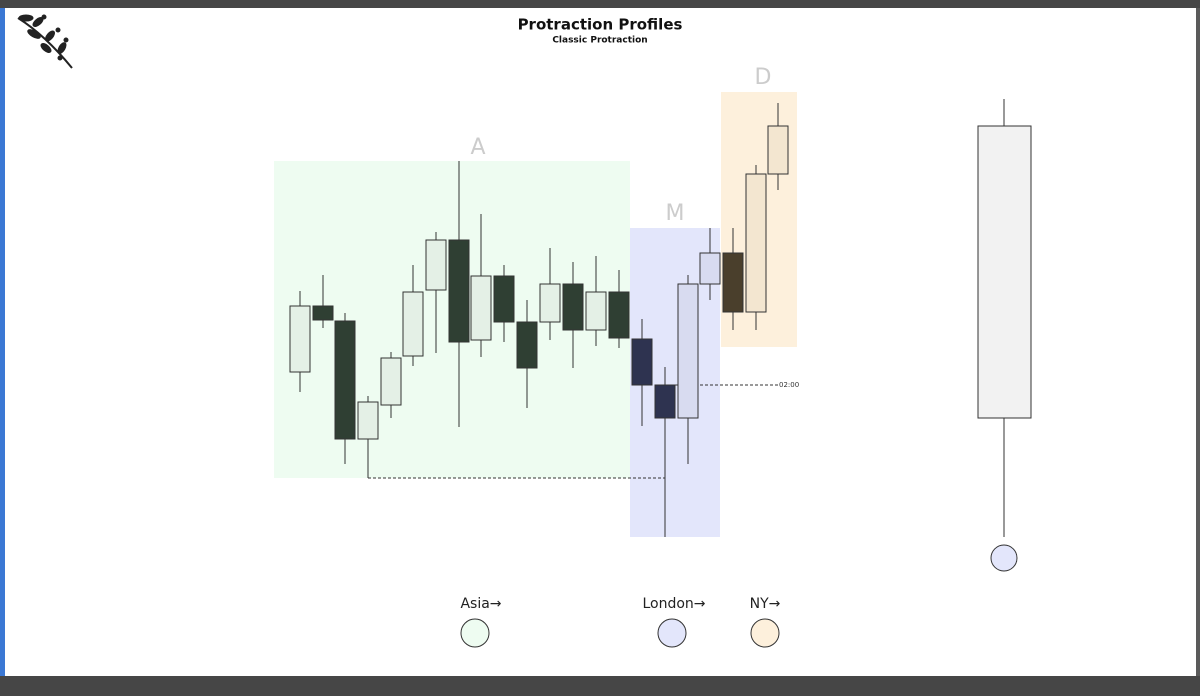  I want to click on right-edge, so click(1198, 342).